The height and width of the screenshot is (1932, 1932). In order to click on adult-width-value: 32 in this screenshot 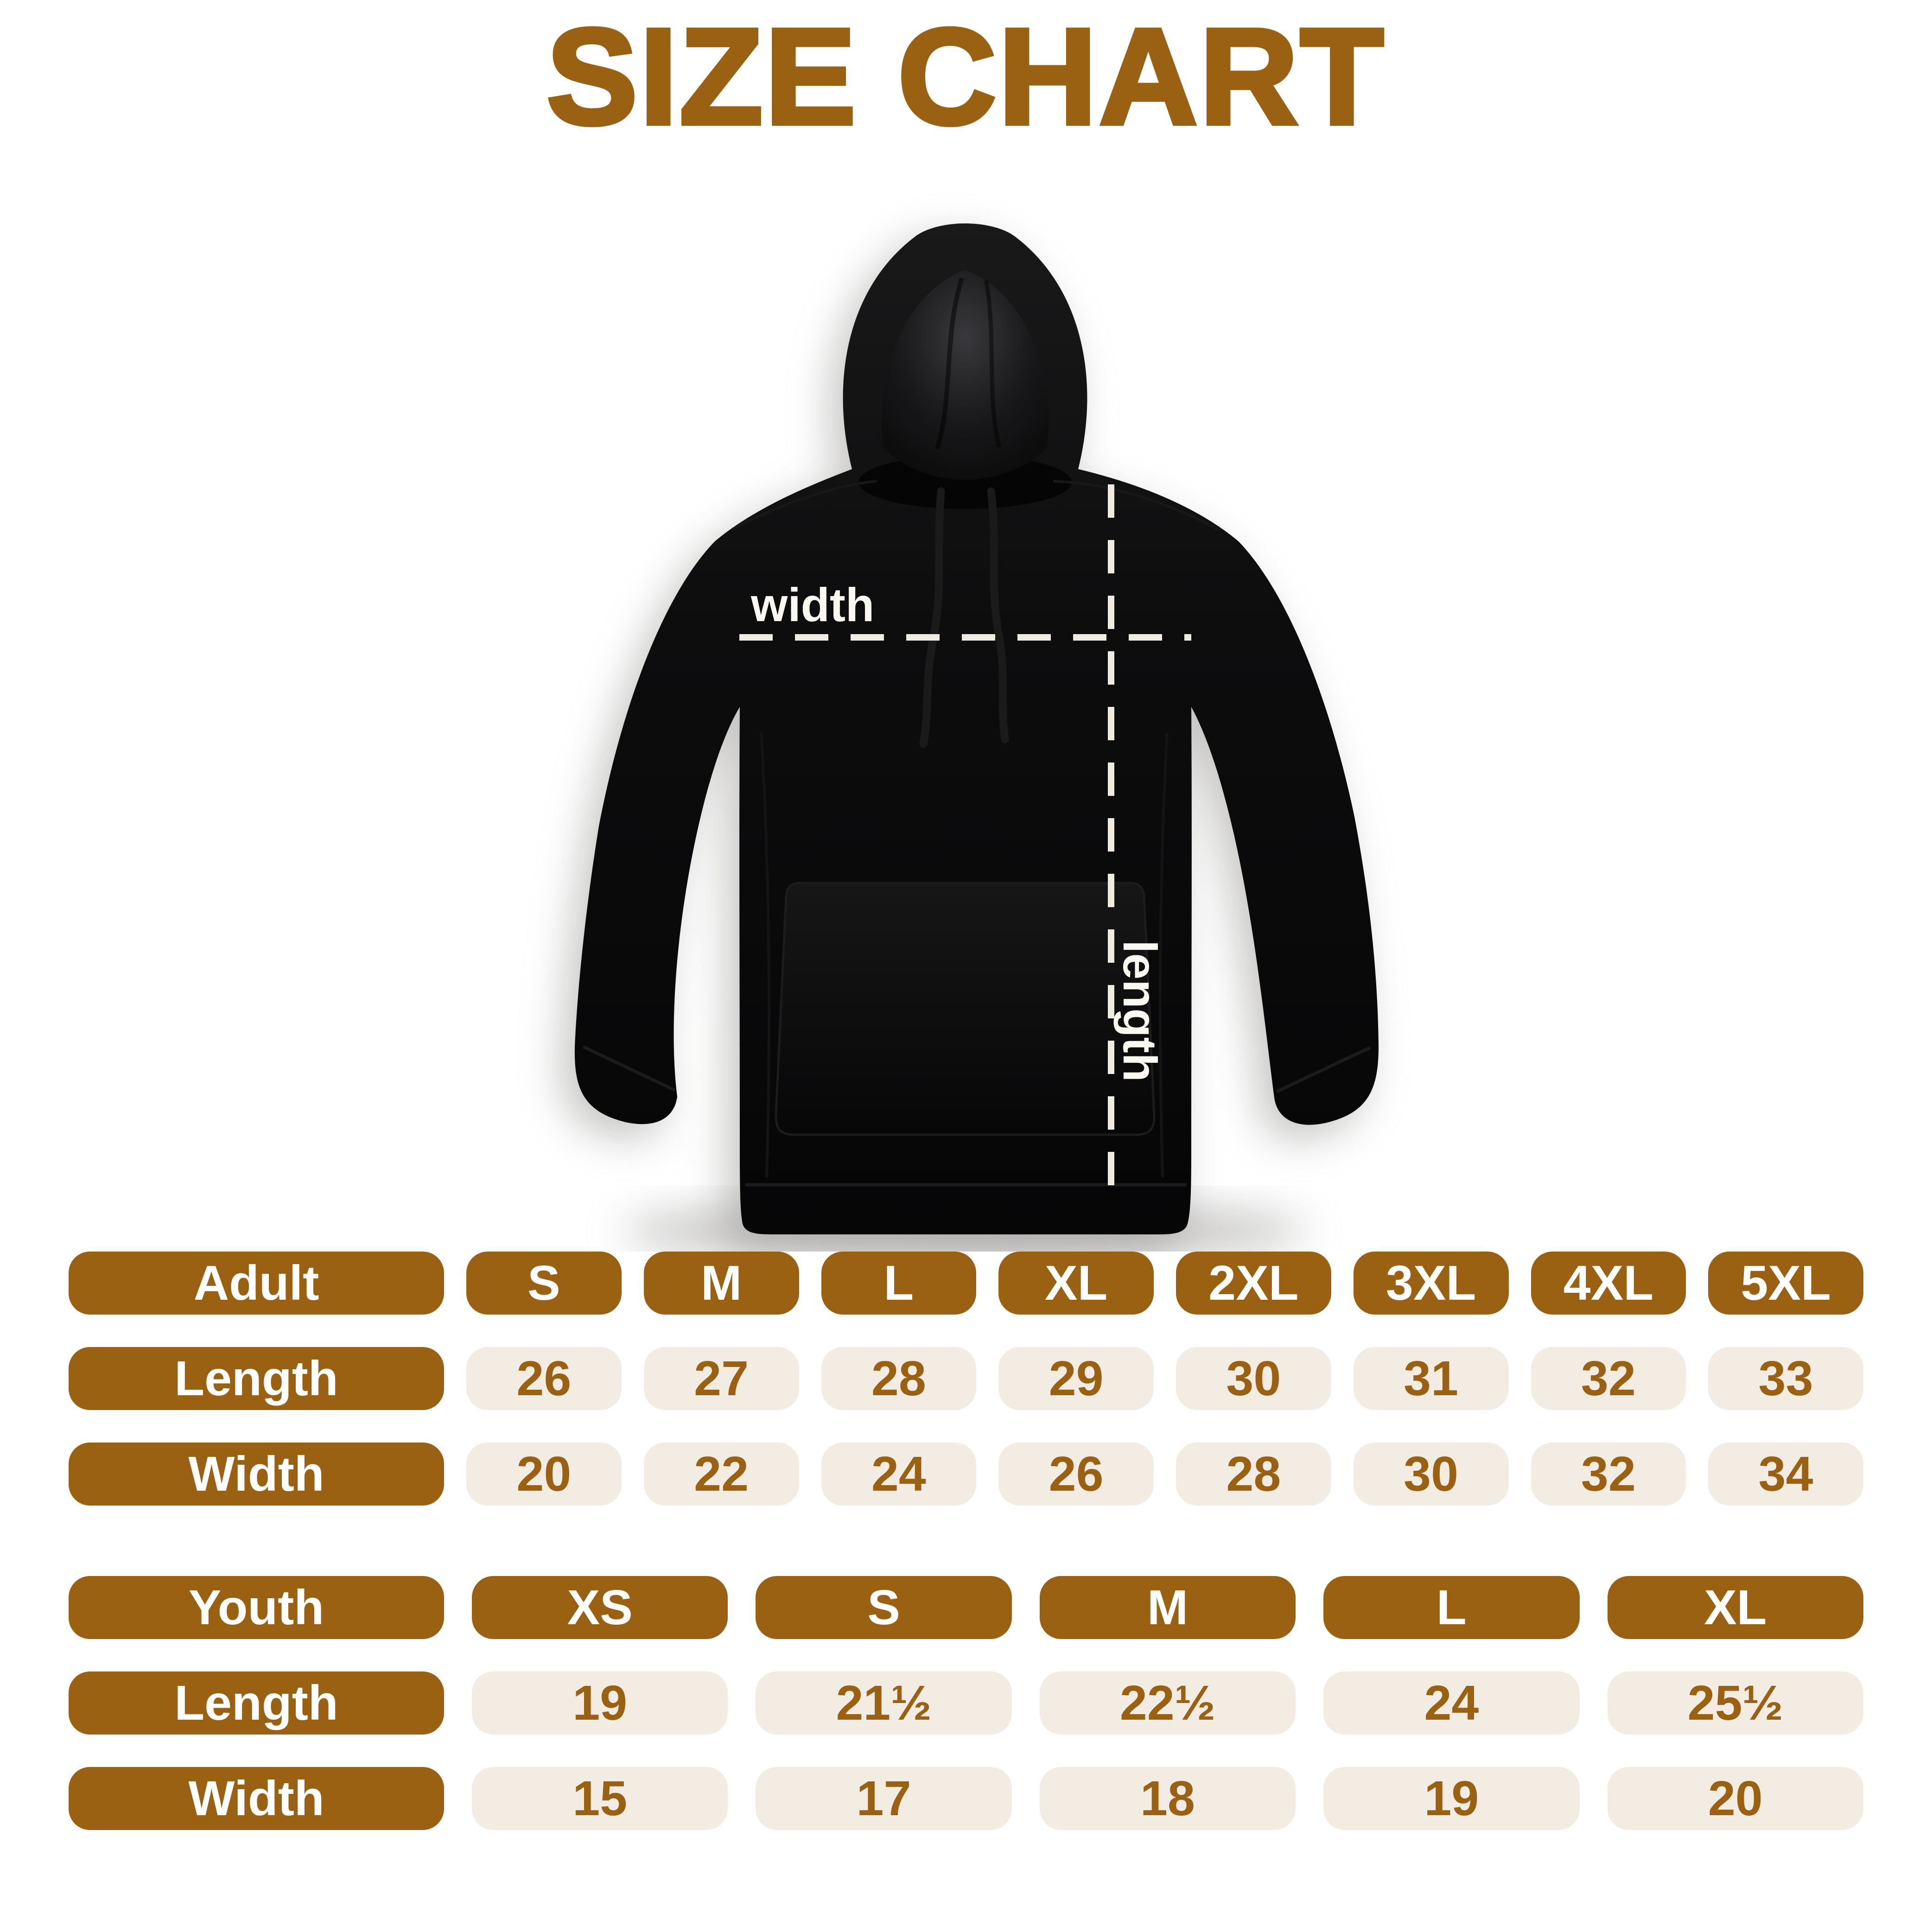, I will do `click(1608, 1474)`.